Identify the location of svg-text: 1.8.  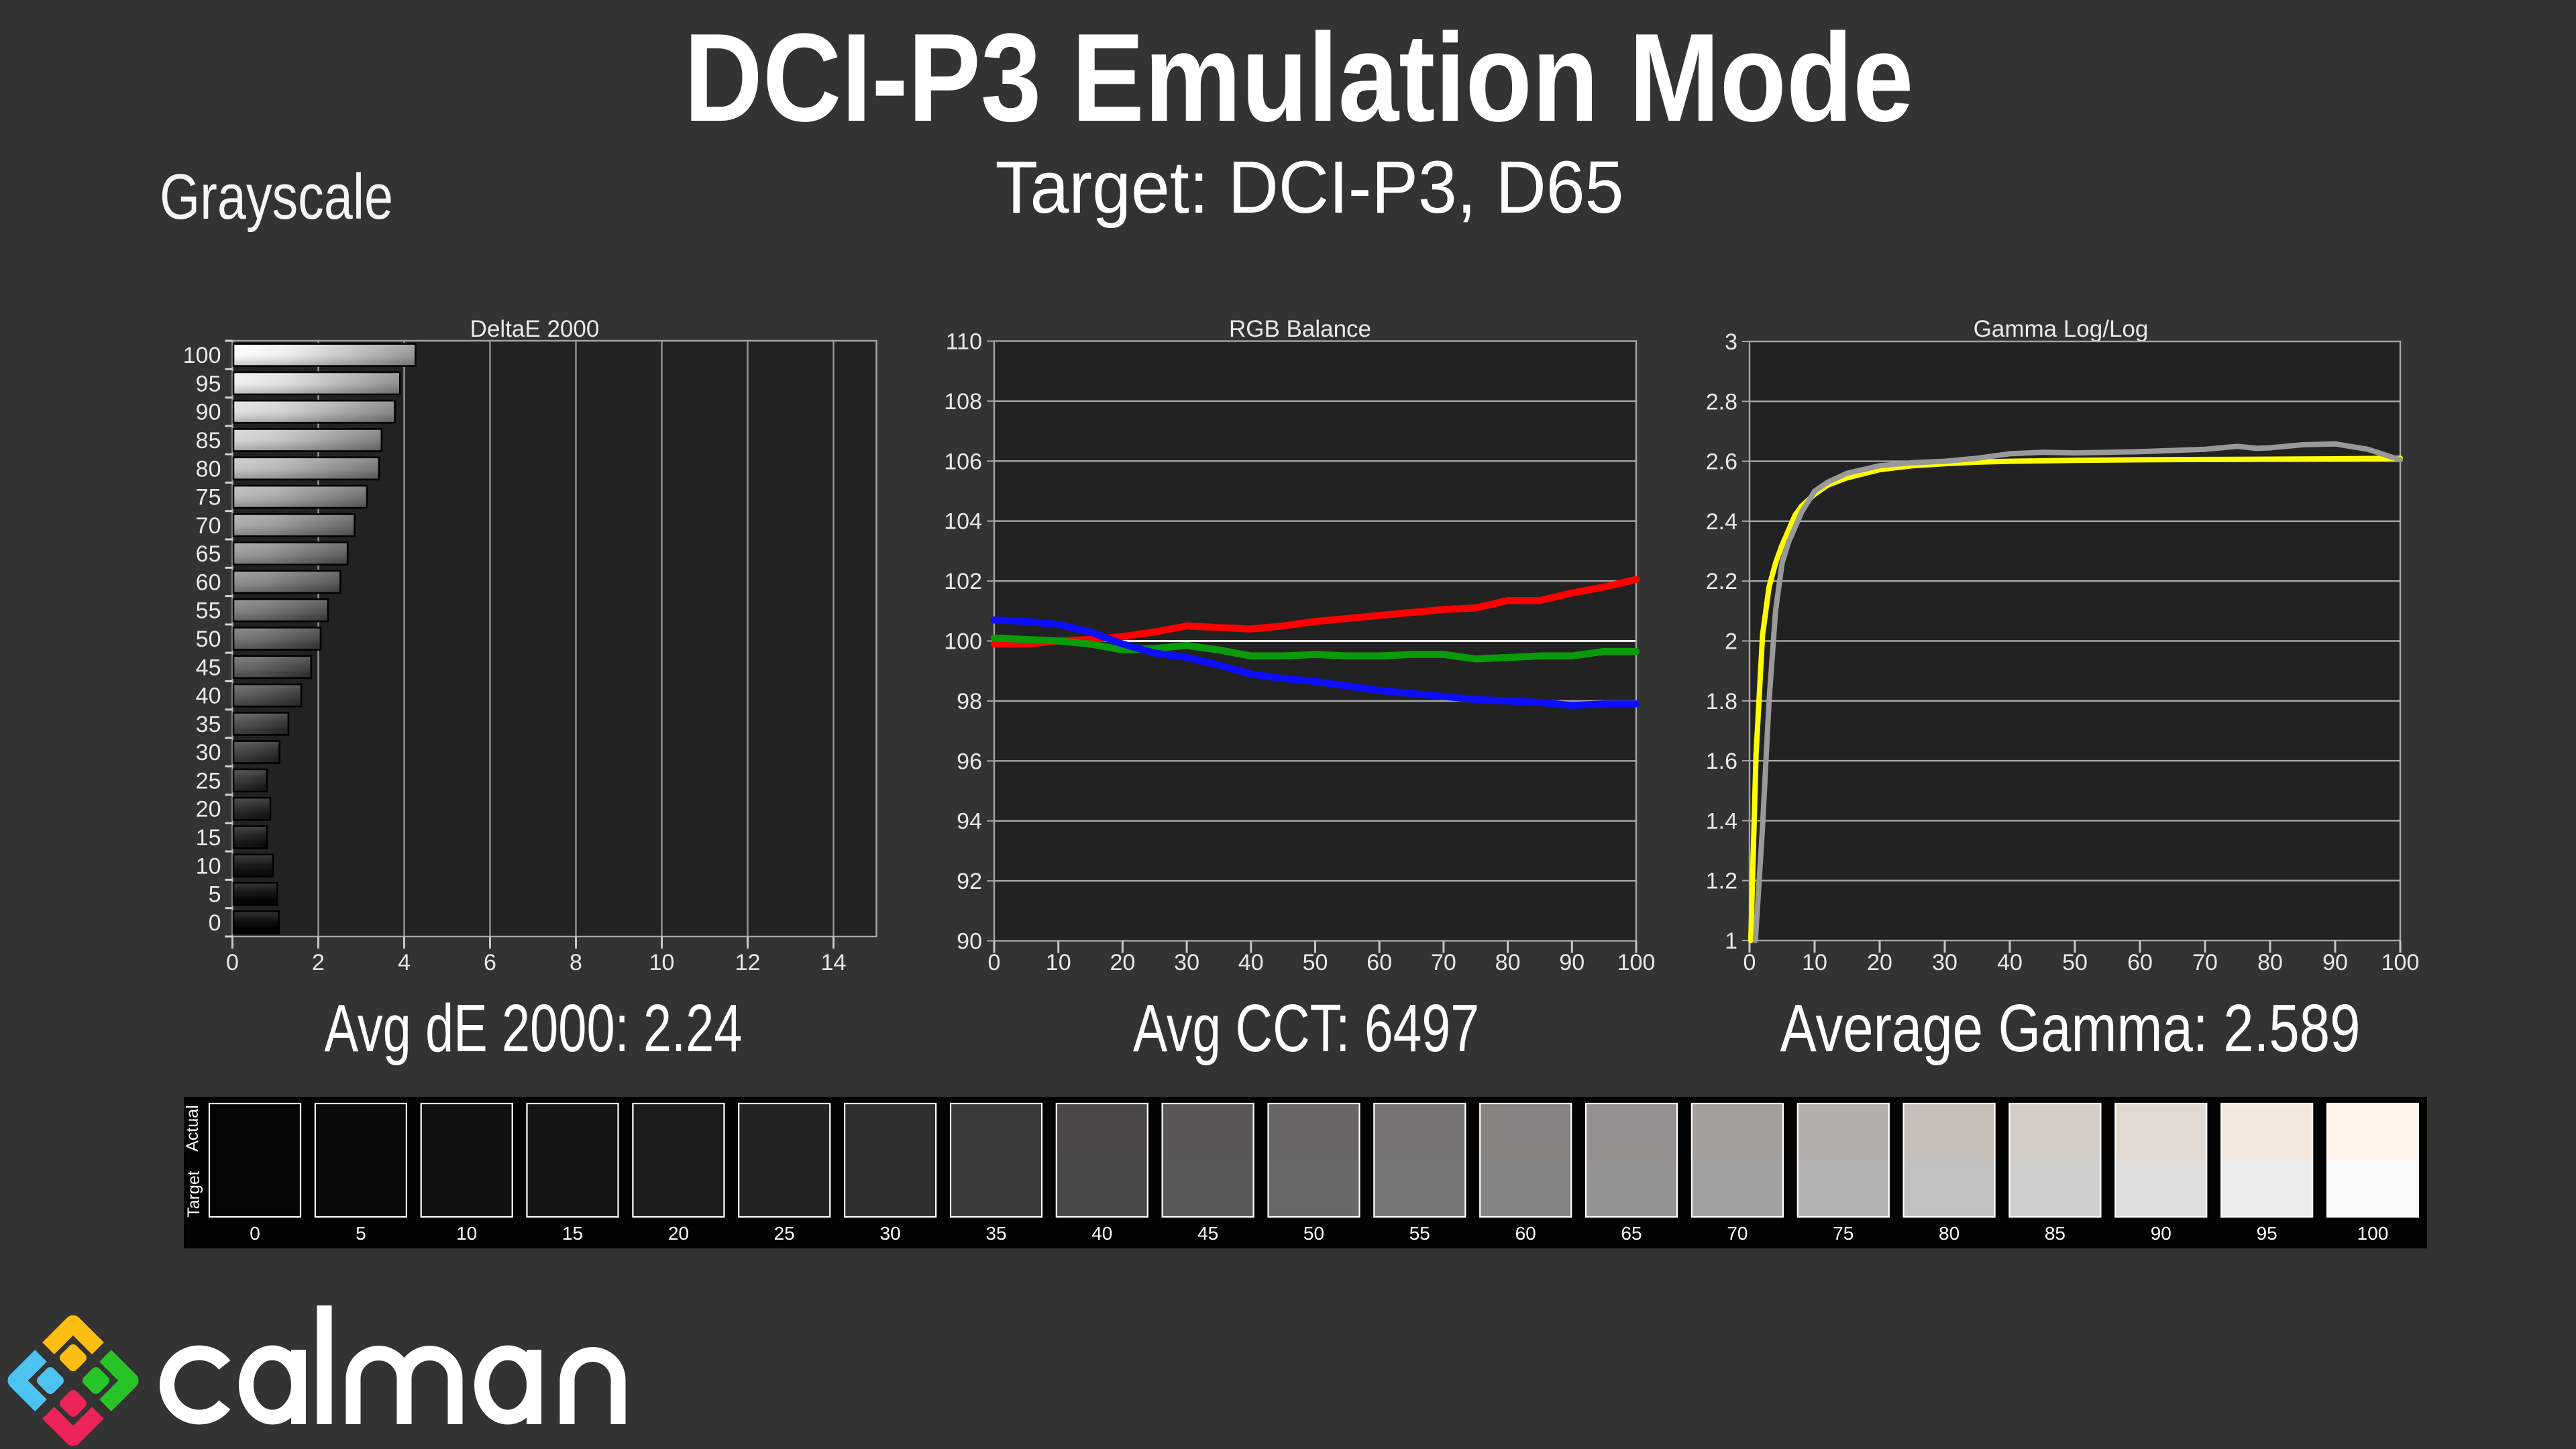
(1721, 701).